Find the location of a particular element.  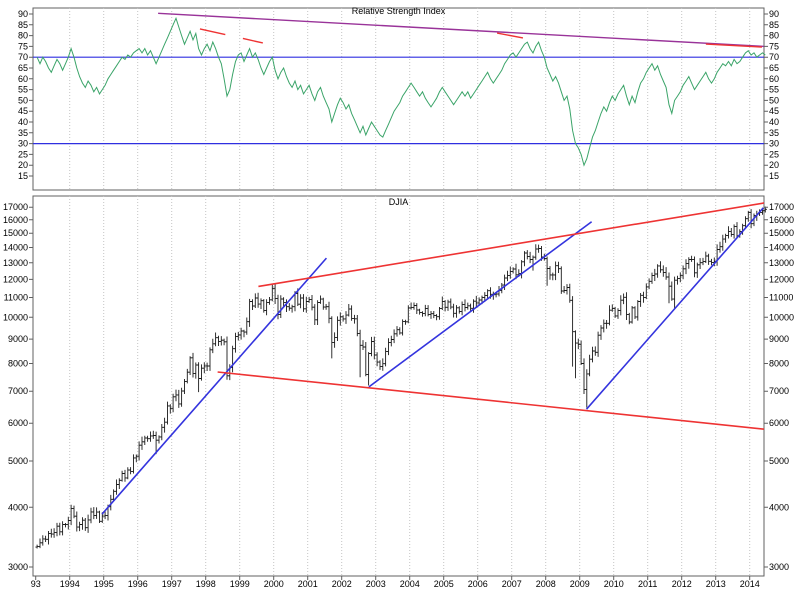

djia-y-axis-label-right: 10000 is located at coordinates (781, 317).